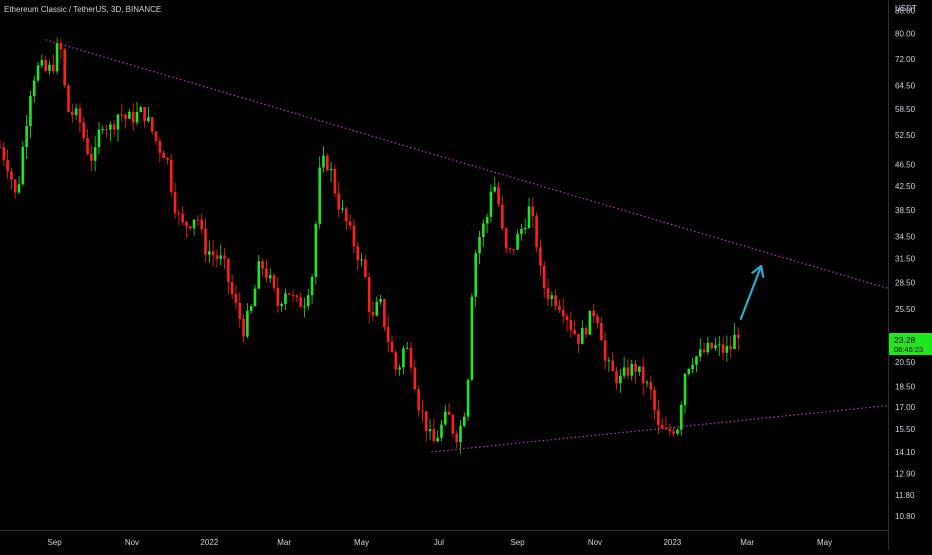 The height and width of the screenshot is (555, 932). What do you see at coordinates (824, 542) in the screenshot?
I see `time-tick-label: May` at bounding box center [824, 542].